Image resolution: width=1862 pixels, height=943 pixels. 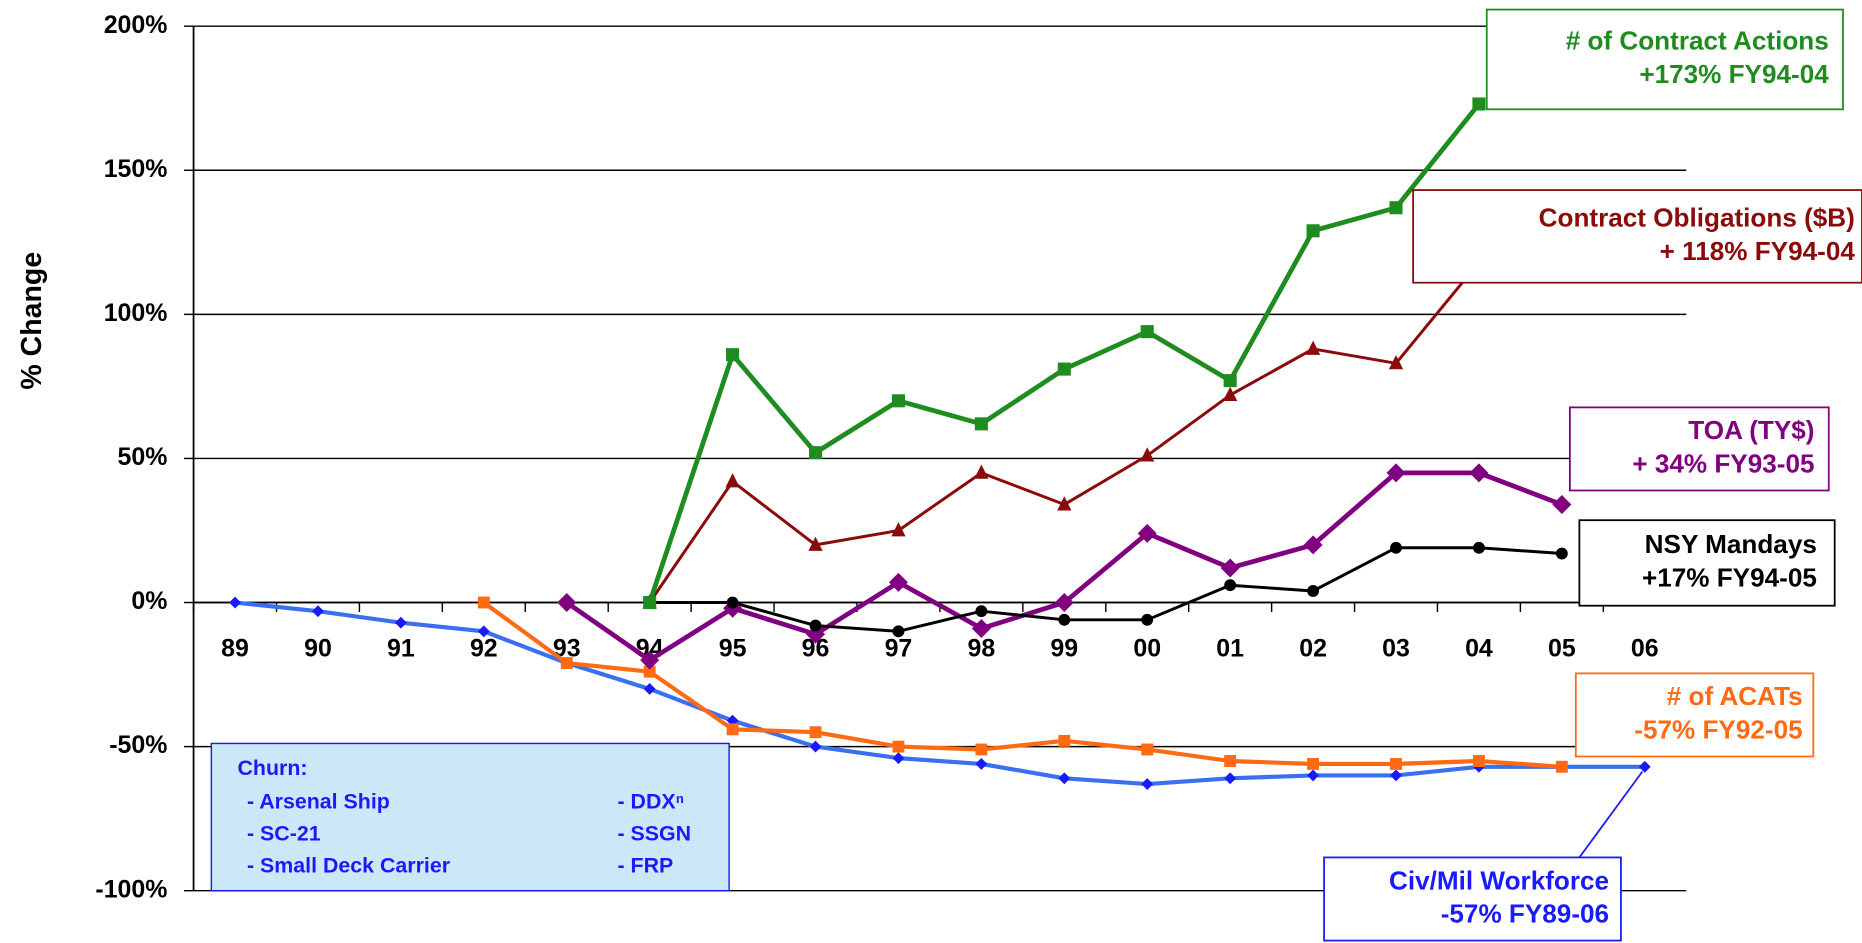 What do you see at coordinates (982, 649) in the screenshot?
I see `x-tick-label: 98` at bounding box center [982, 649].